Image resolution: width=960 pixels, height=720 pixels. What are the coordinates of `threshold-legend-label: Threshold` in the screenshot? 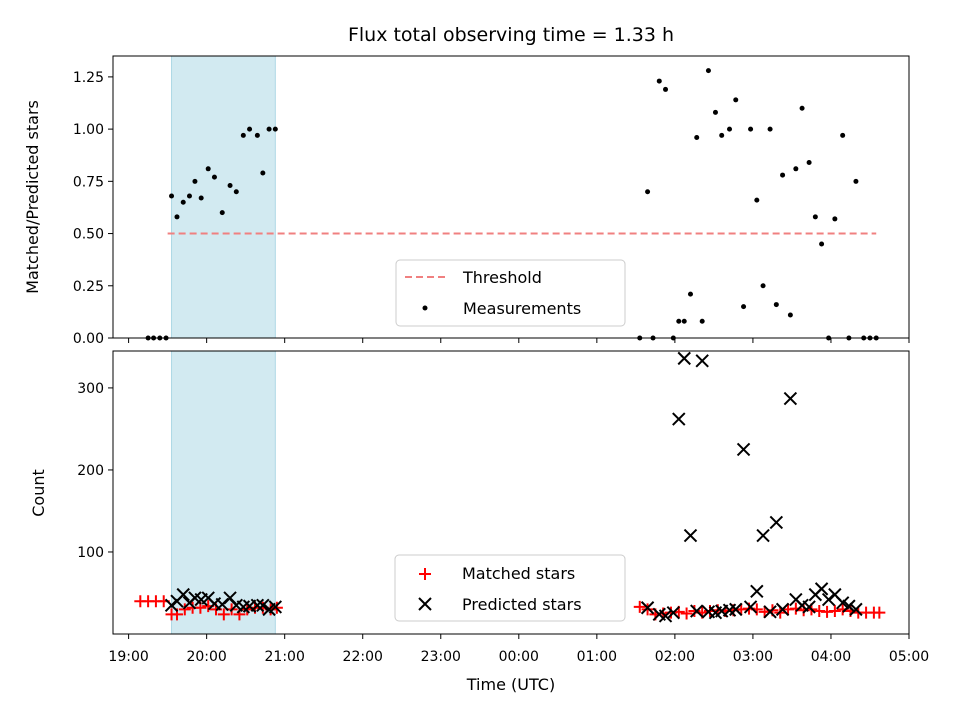 It's located at (502, 277).